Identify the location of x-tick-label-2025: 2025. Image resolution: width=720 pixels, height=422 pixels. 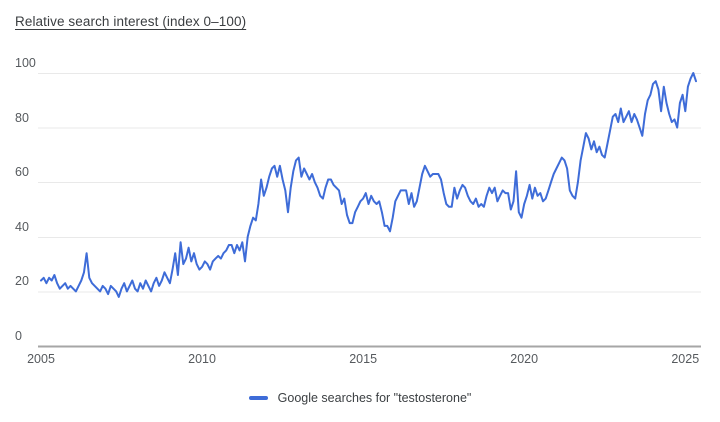
(685, 359).